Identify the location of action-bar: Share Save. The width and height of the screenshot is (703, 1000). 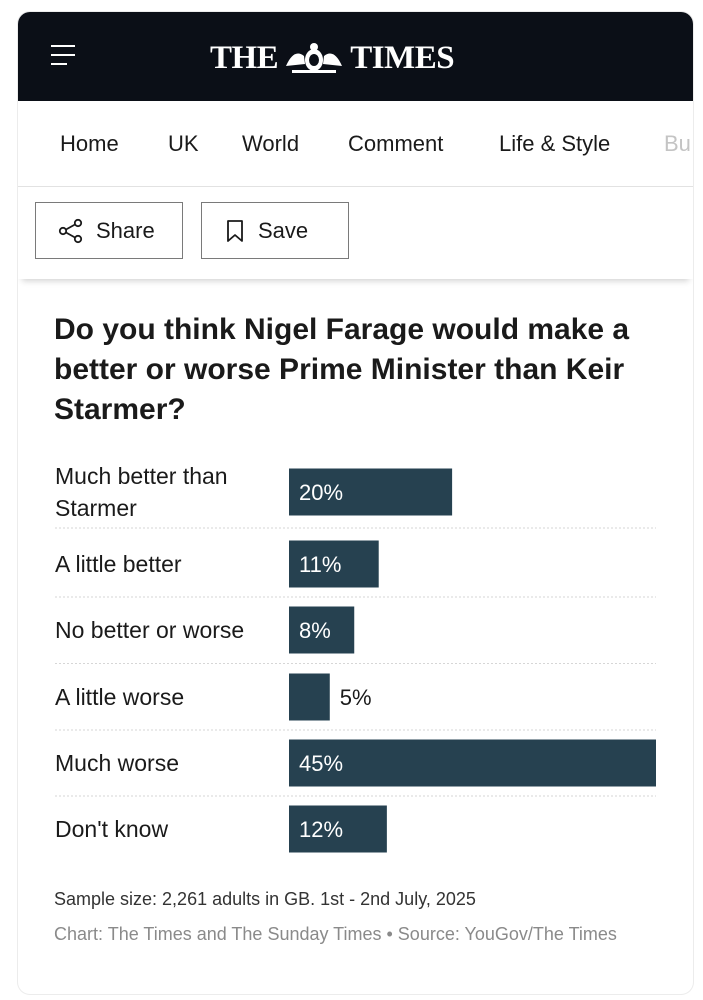
(355, 233).